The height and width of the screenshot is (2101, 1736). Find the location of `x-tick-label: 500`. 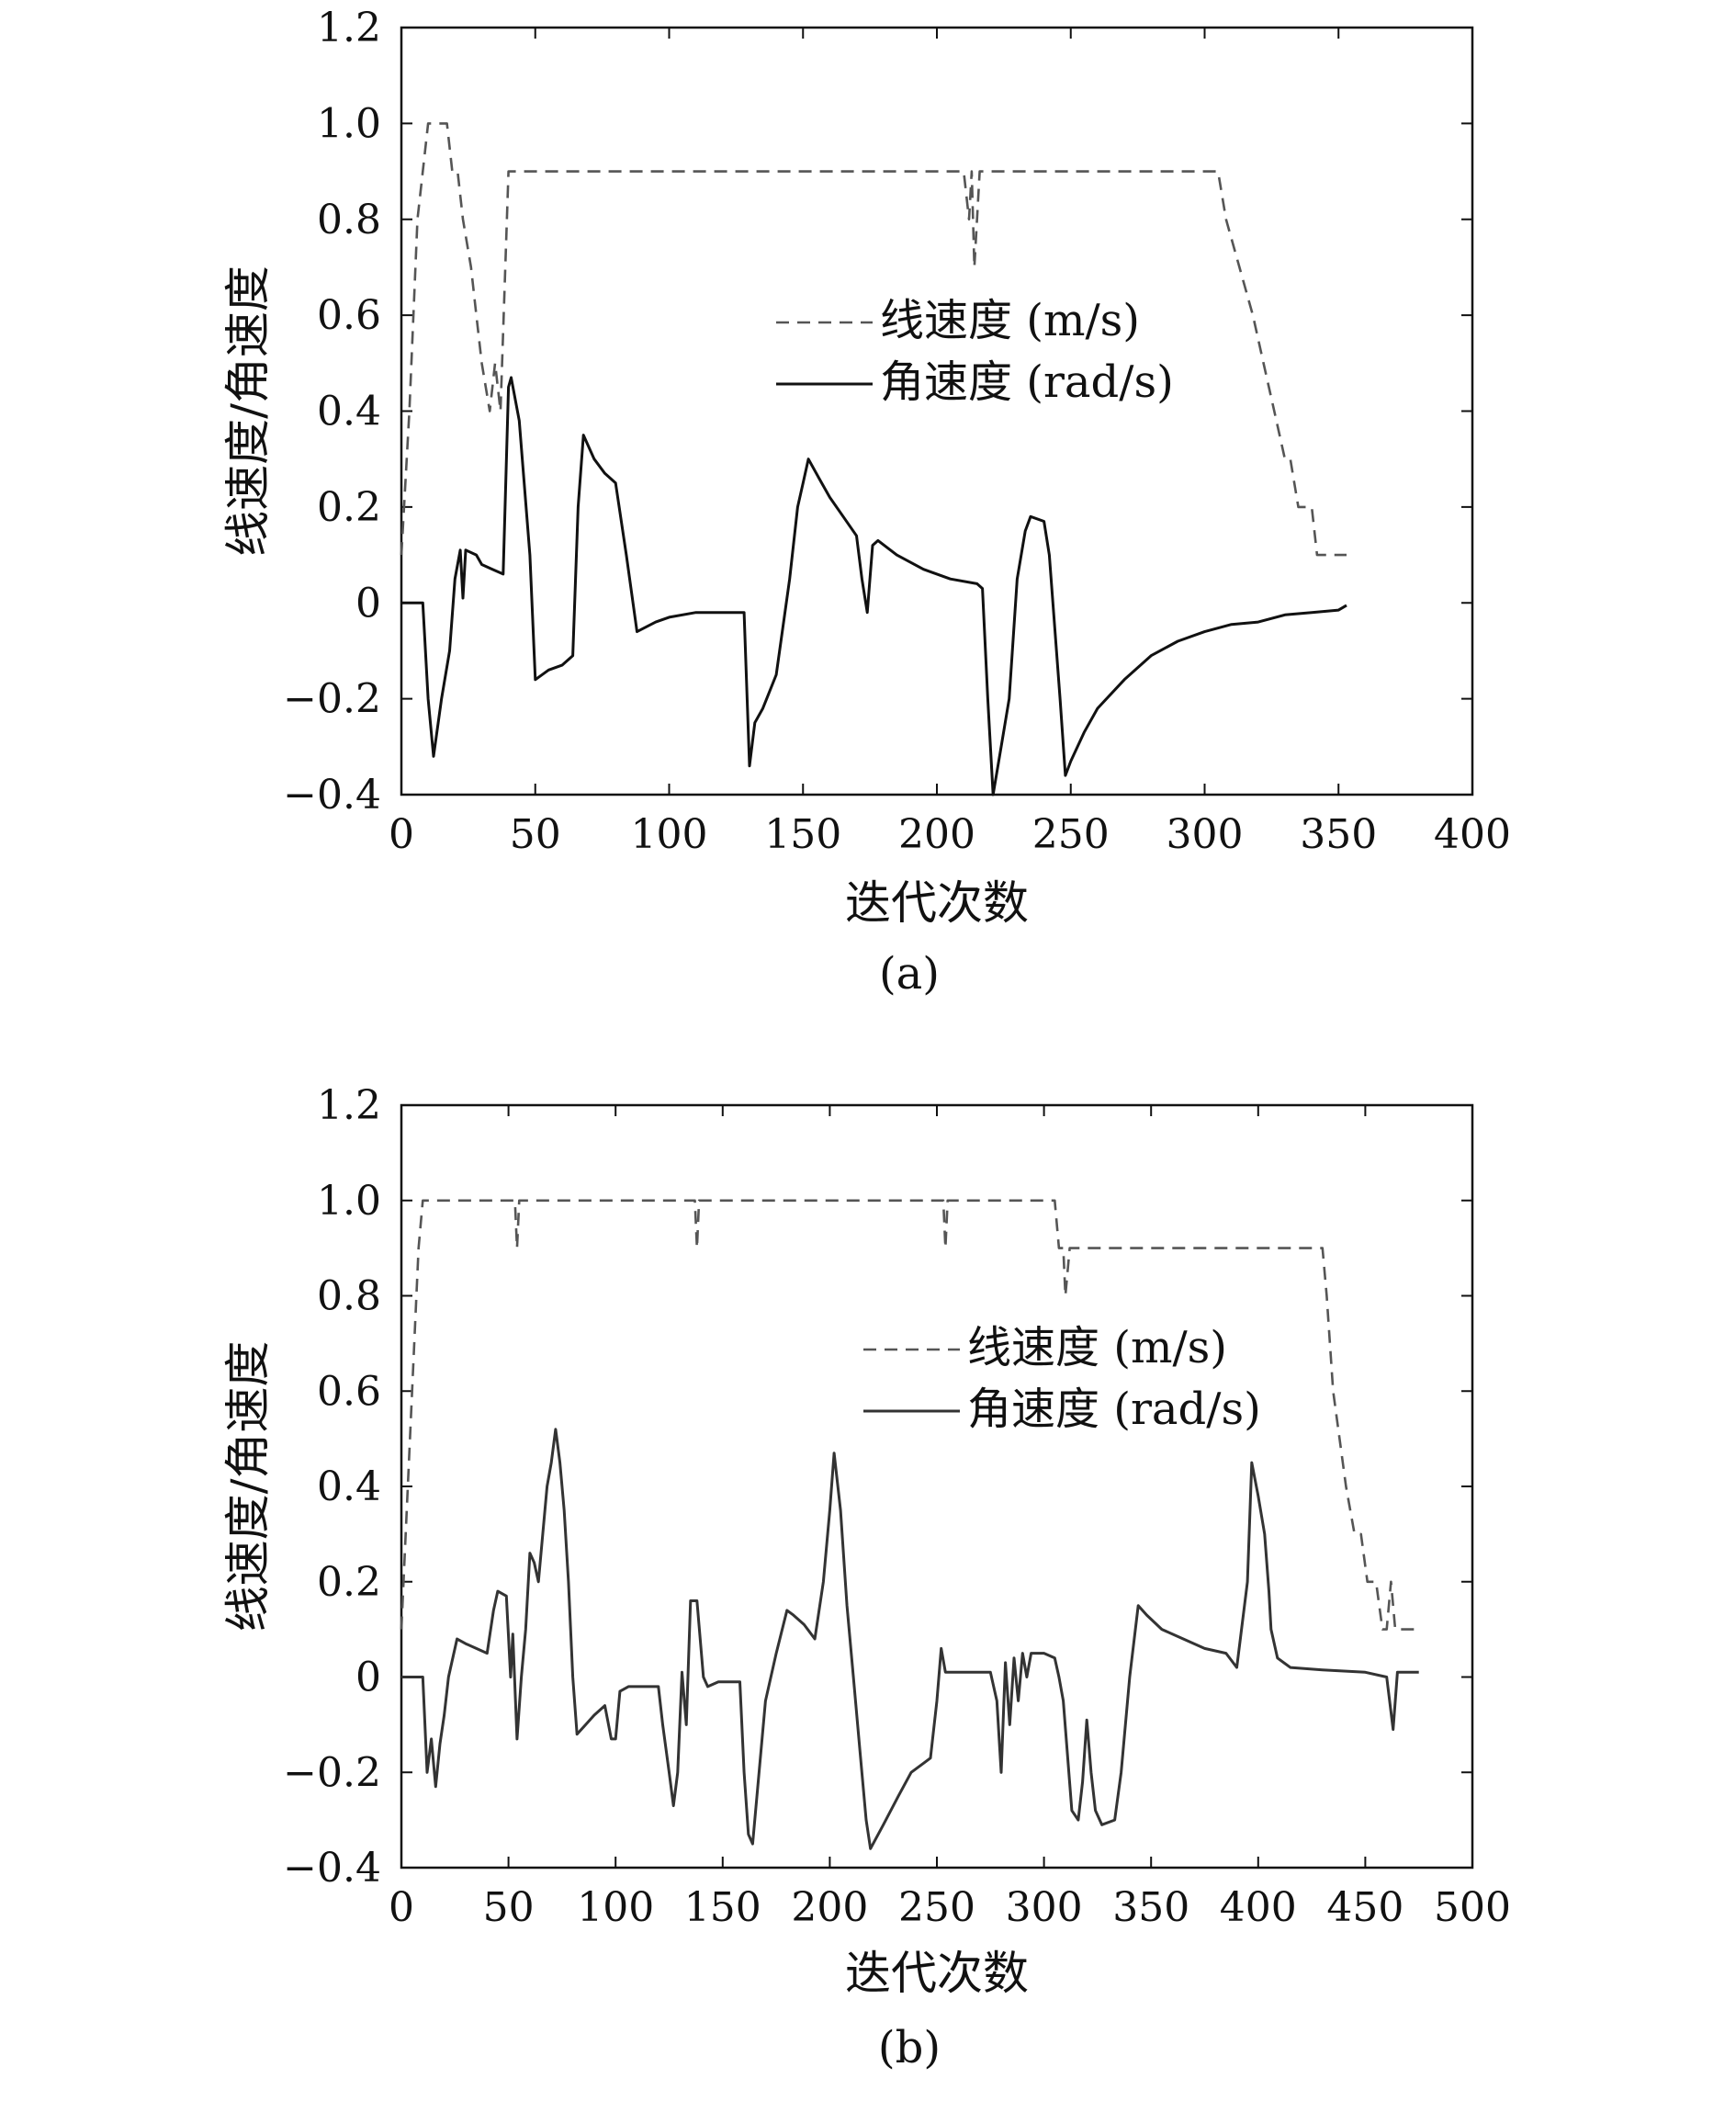

x-tick-label: 500 is located at coordinates (1472, 1907).